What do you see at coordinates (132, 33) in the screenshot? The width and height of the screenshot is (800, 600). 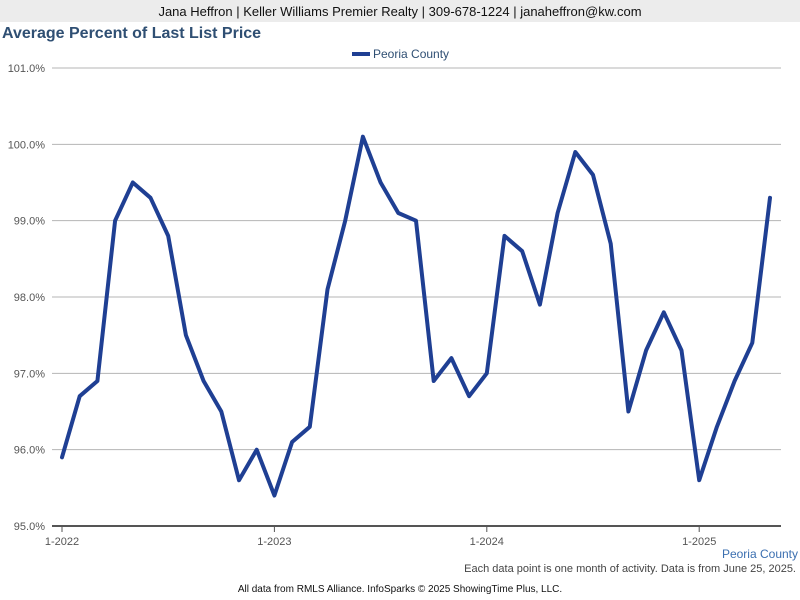 I see `chart-title: Average Percent of Last List Price` at bounding box center [132, 33].